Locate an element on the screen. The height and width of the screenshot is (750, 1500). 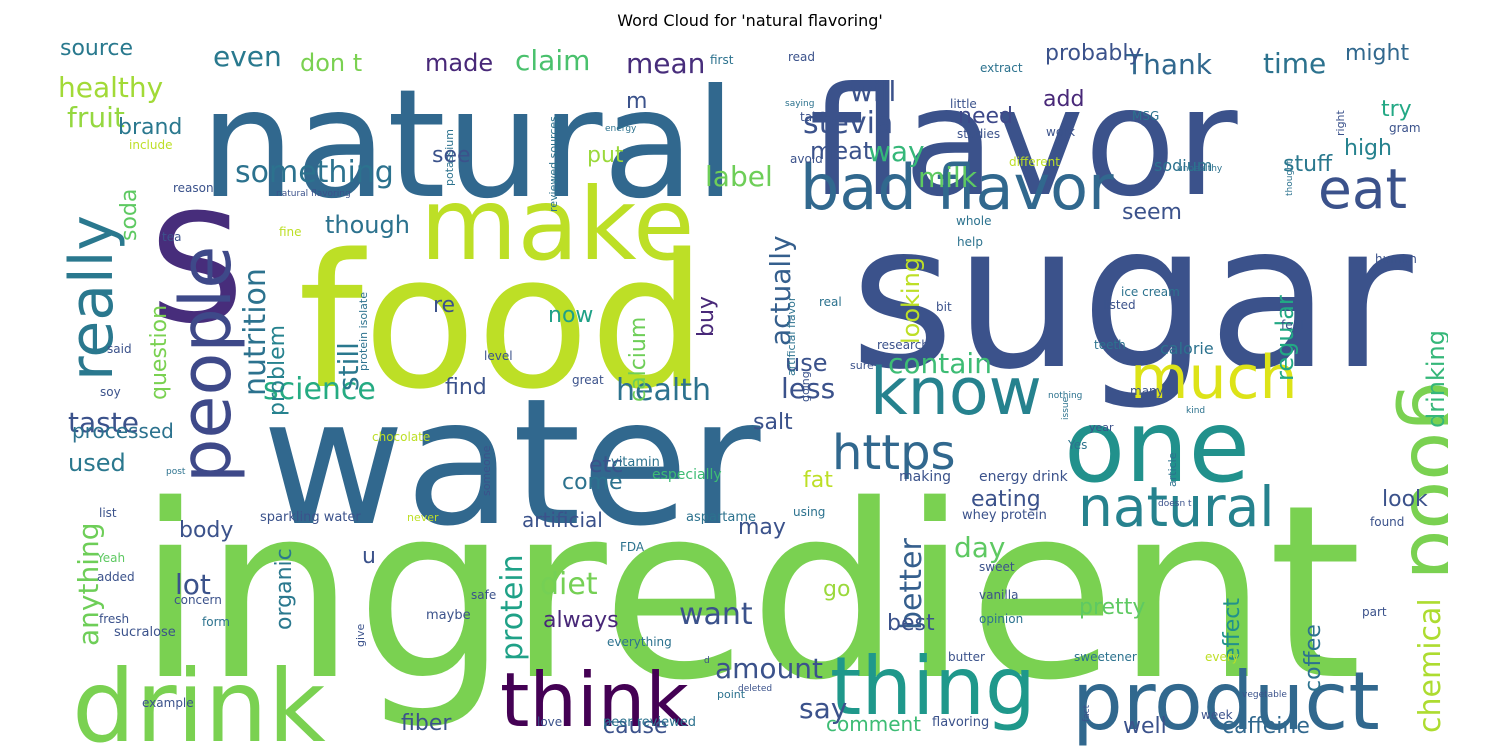
word-nothing: nothing is located at coordinates (1065, 396).